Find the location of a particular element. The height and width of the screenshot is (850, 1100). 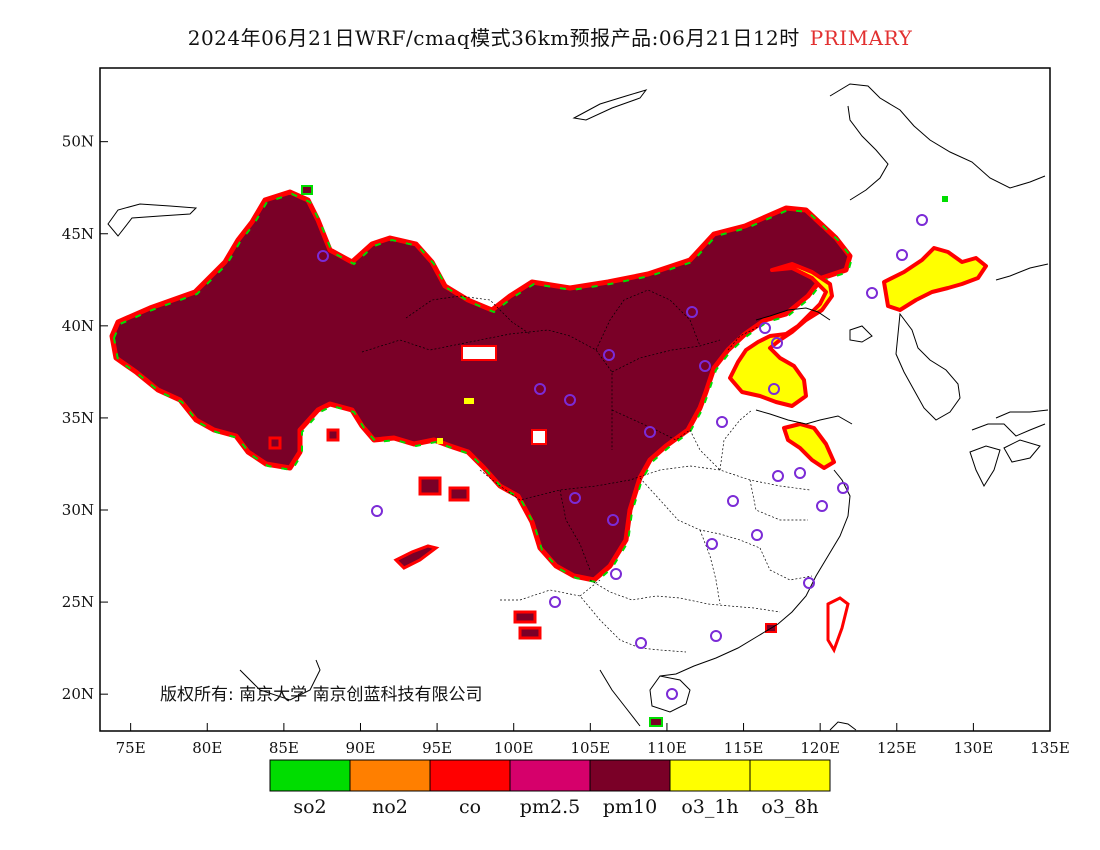

legend-label: co is located at coordinates (470, 807).